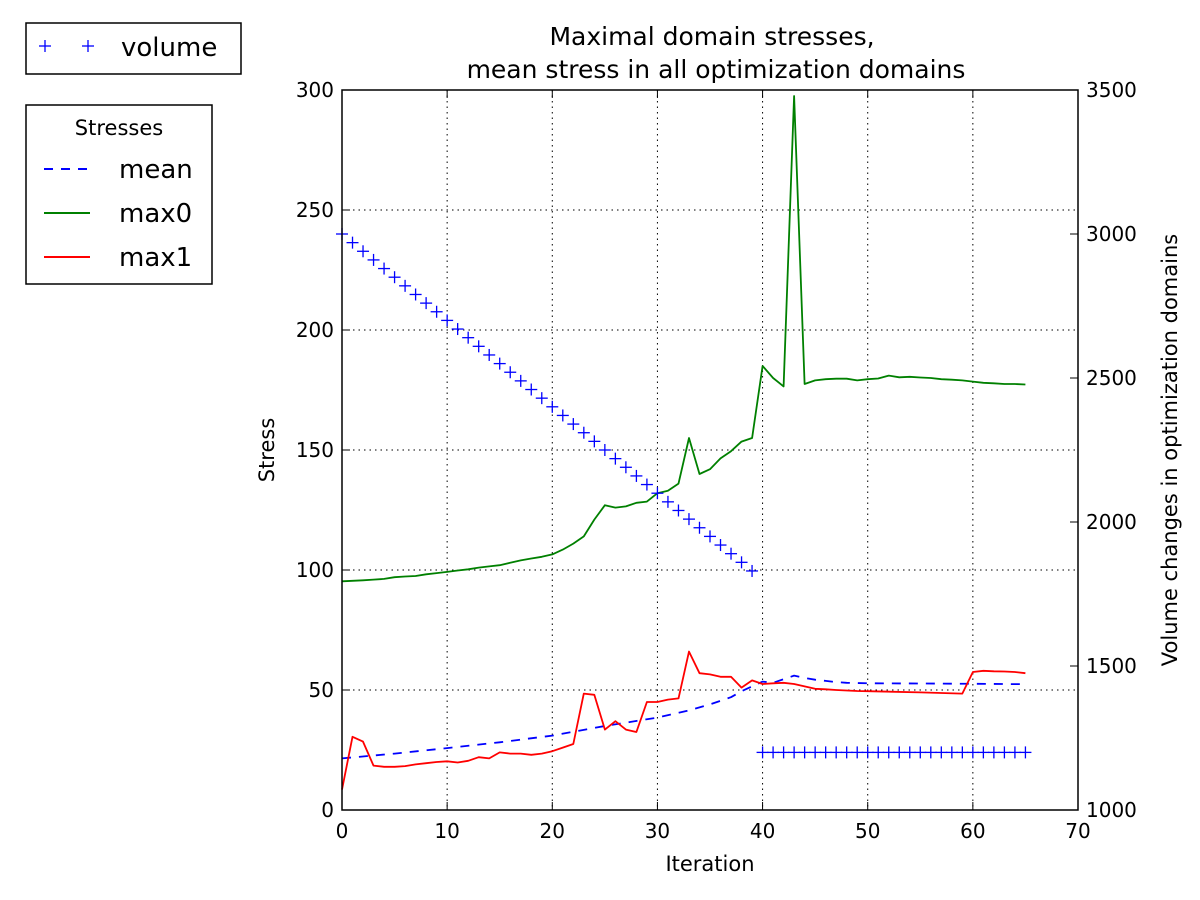 This screenshot has height=900, width=1200. Describe the element at coordinates (972, 831) in the screenshot. I see `x-tick-label: 60` at that location.